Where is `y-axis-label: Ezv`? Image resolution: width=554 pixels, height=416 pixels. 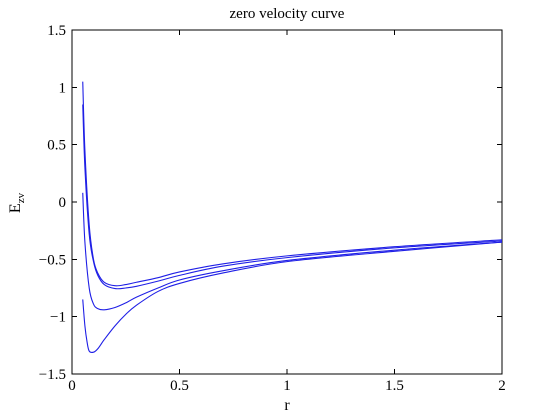 y-axis-label: Ezv is located at coordinates (17, 202).